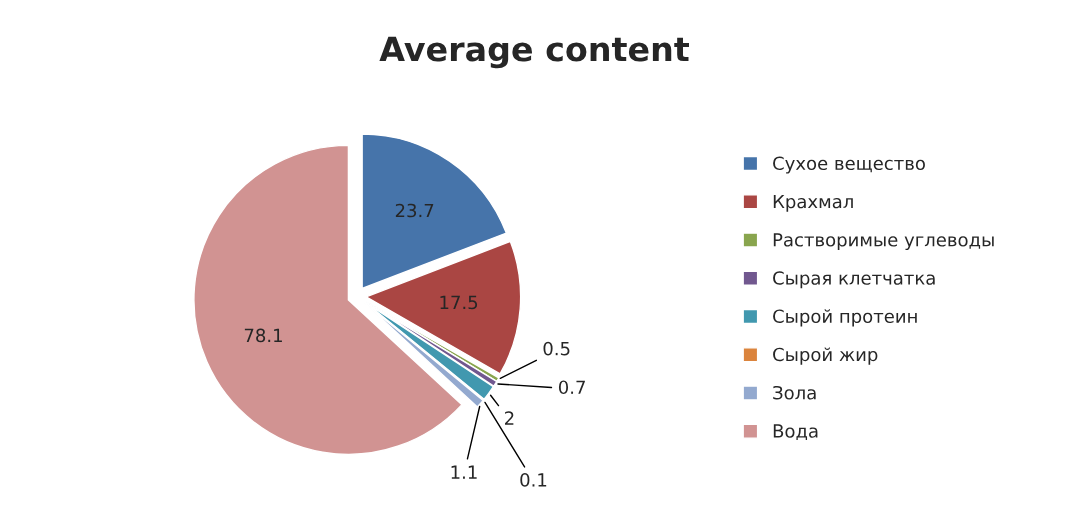 This screenshot has height=515, width=1069. What do you see at coordinates (464, 472) in the screenshot?
I see `data-label: 1.1` at bounding box center [464, 472].